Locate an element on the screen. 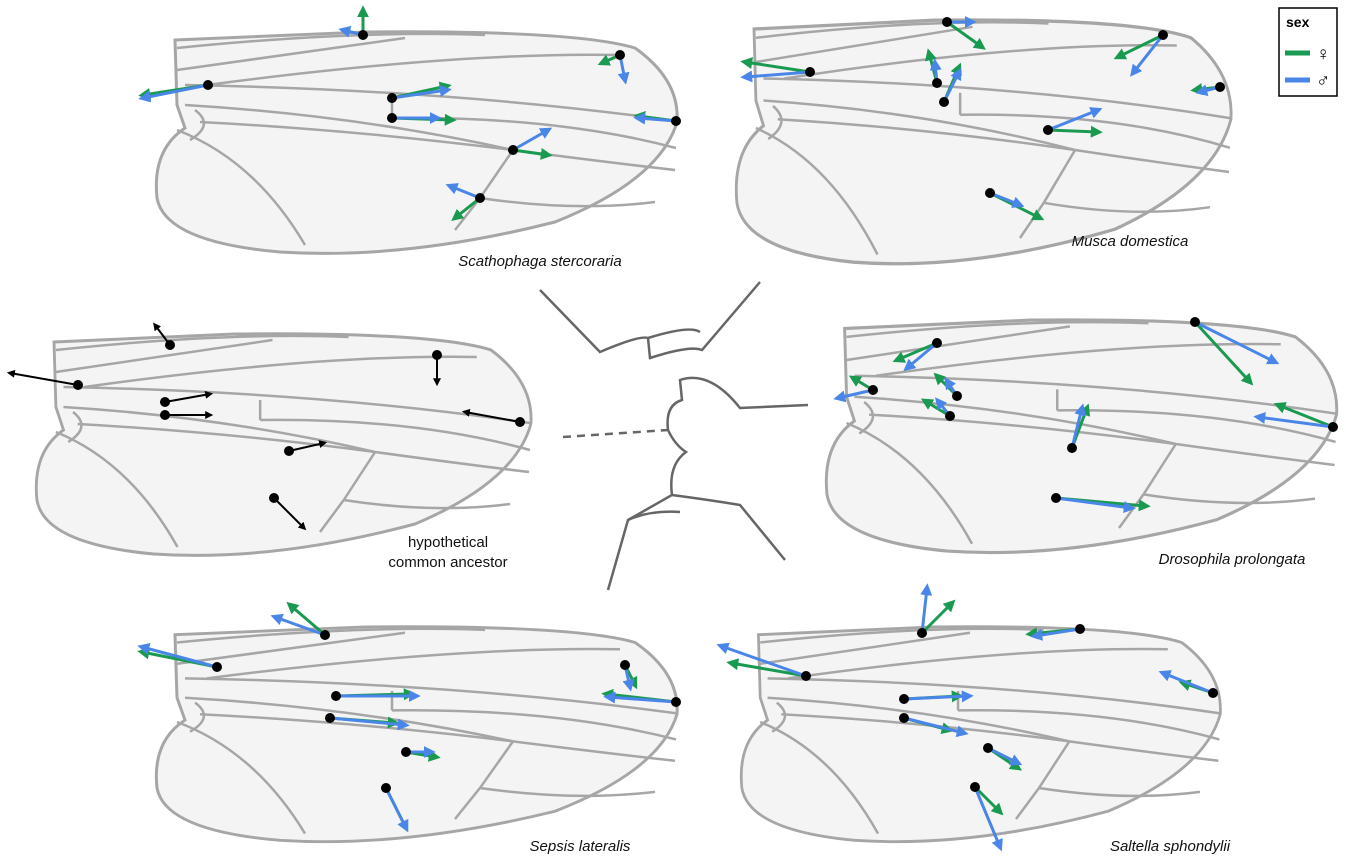 Image resolution: width=1346 pixels, height=856 pixels. legend-item: ♀ is located at coordinates (1323, 54).